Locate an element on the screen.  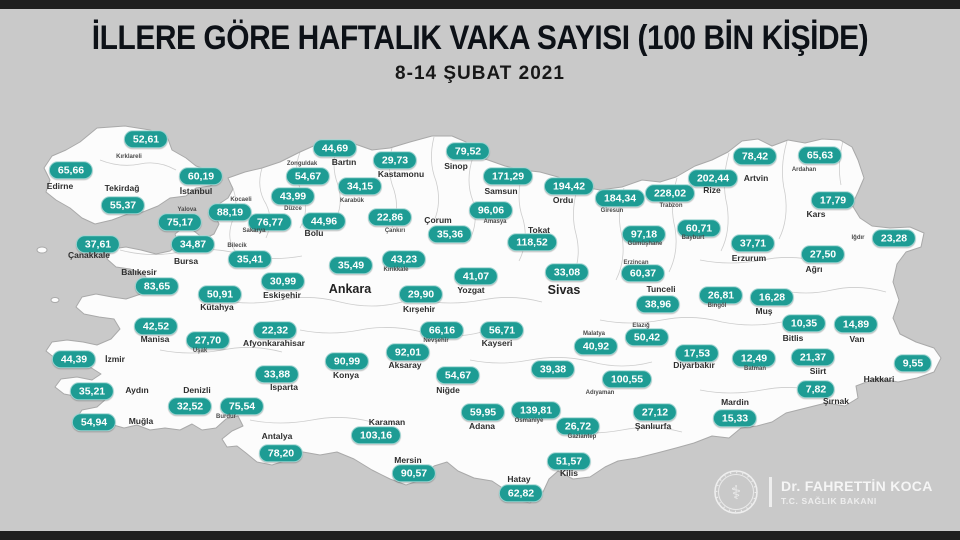
province-name-label: Kocaeli is located at coordinates (241, 200).